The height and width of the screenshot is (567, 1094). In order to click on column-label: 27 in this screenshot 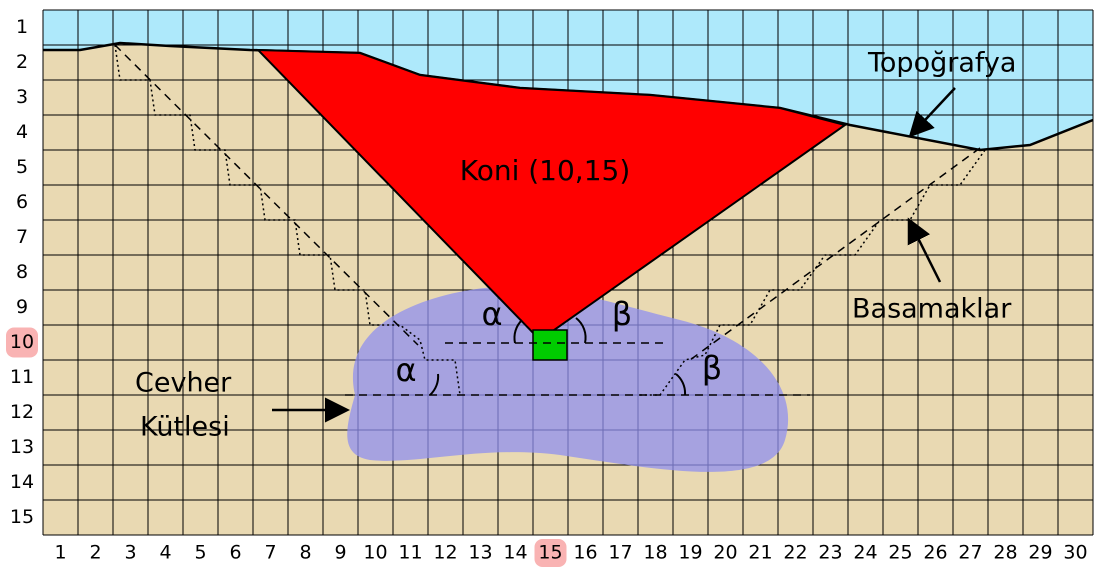, I will do `click(970, 553)`.